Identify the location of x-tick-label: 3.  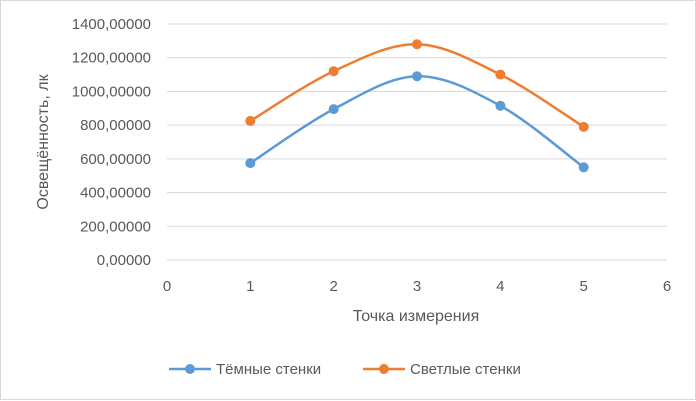
(417, 286).